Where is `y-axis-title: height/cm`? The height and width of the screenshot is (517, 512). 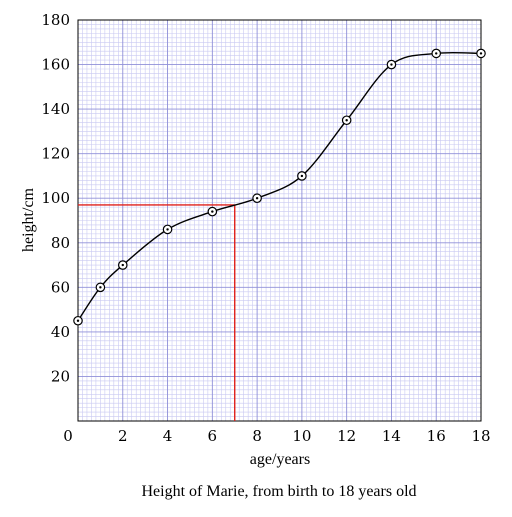 y-axis-title: height/cm is located at coordinates (28, 219).